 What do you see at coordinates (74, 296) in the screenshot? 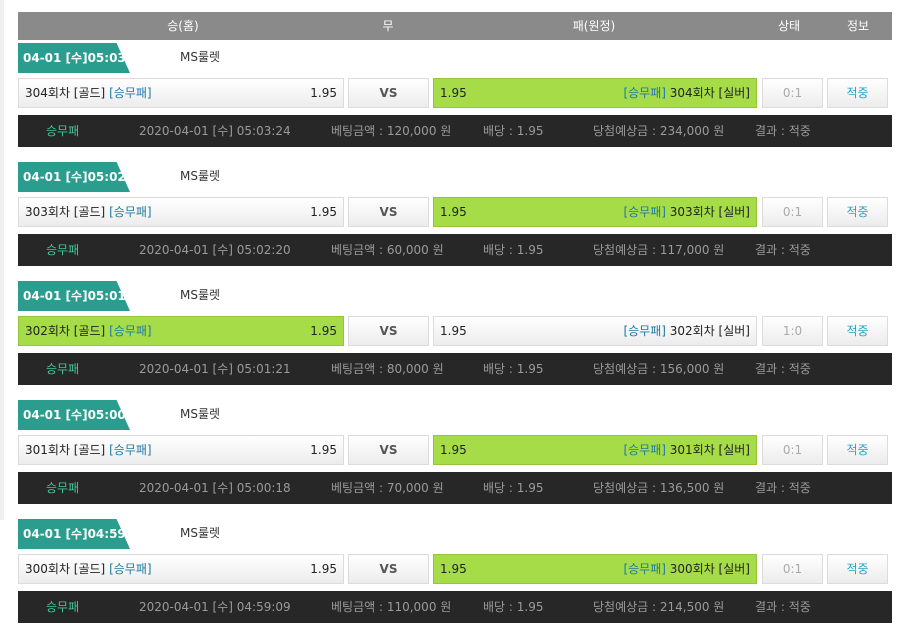
I see `game-time-tag: 04-01 [수]05:01` at bounding box center [74, 296].